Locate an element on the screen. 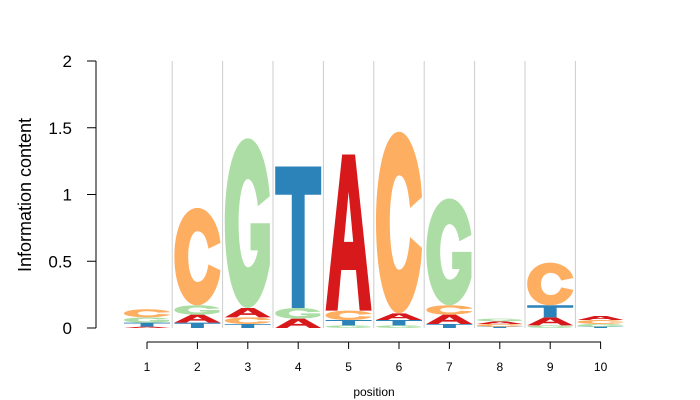 This screenshot has width=700, height=400. x-tick-label: 4 is located at coordinates (298, 367).